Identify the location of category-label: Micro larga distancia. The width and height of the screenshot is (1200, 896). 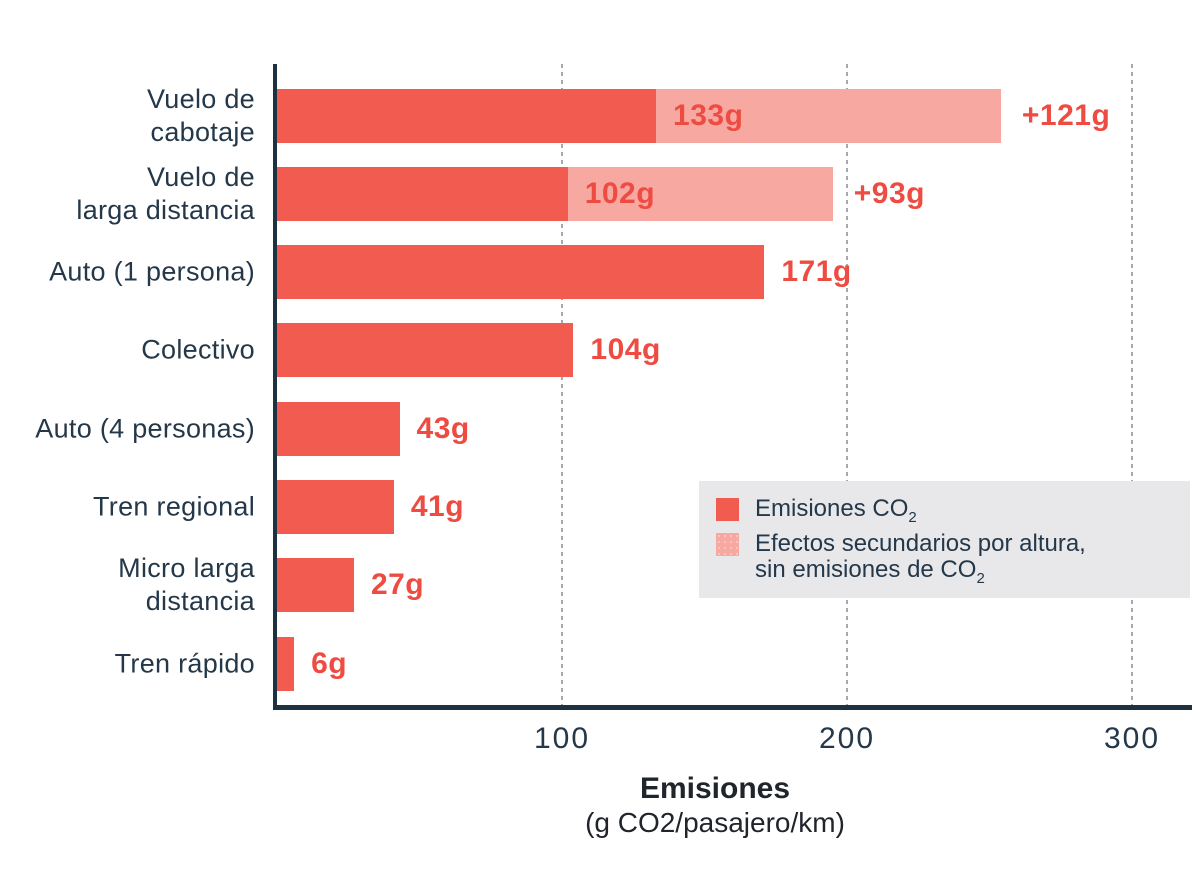
(127, 585).